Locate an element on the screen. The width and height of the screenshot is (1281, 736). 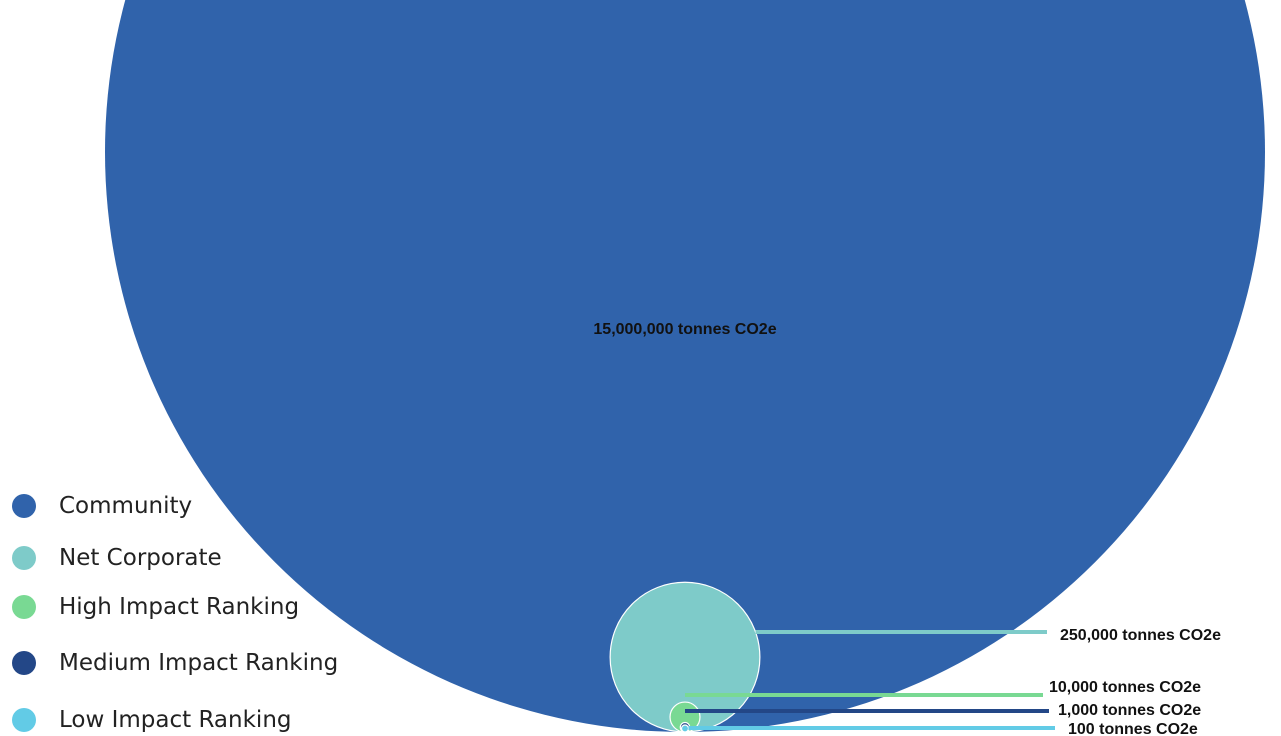
legend-item-net-corporate: Net Corporate is located at coordinates (117, 558).